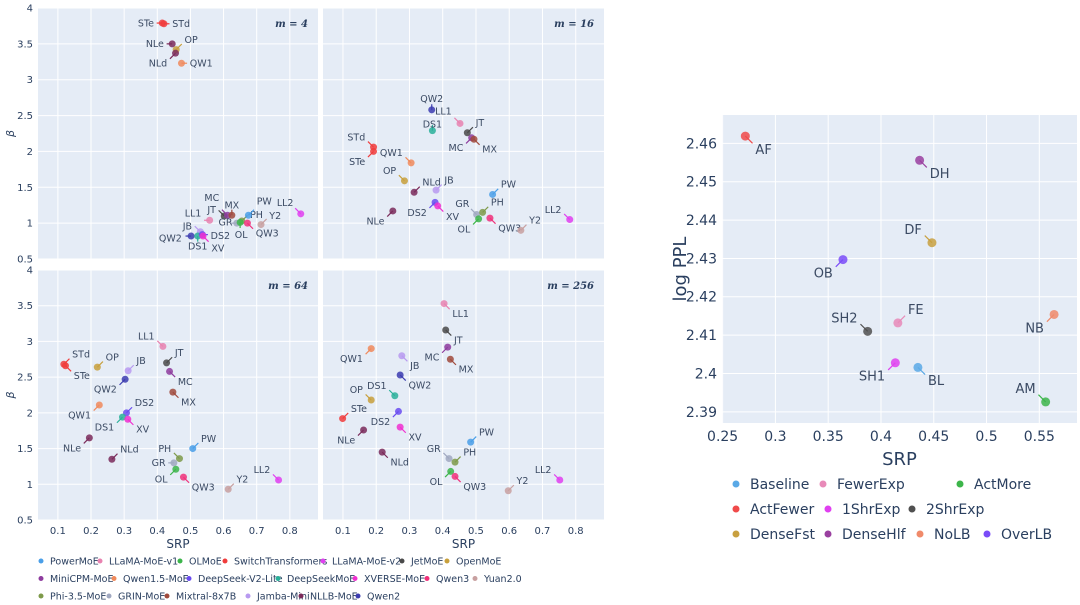 Image resolution: width=1080 pixels, height=605 pixels. I want to click on data-point: QW2, so click(413, 381).